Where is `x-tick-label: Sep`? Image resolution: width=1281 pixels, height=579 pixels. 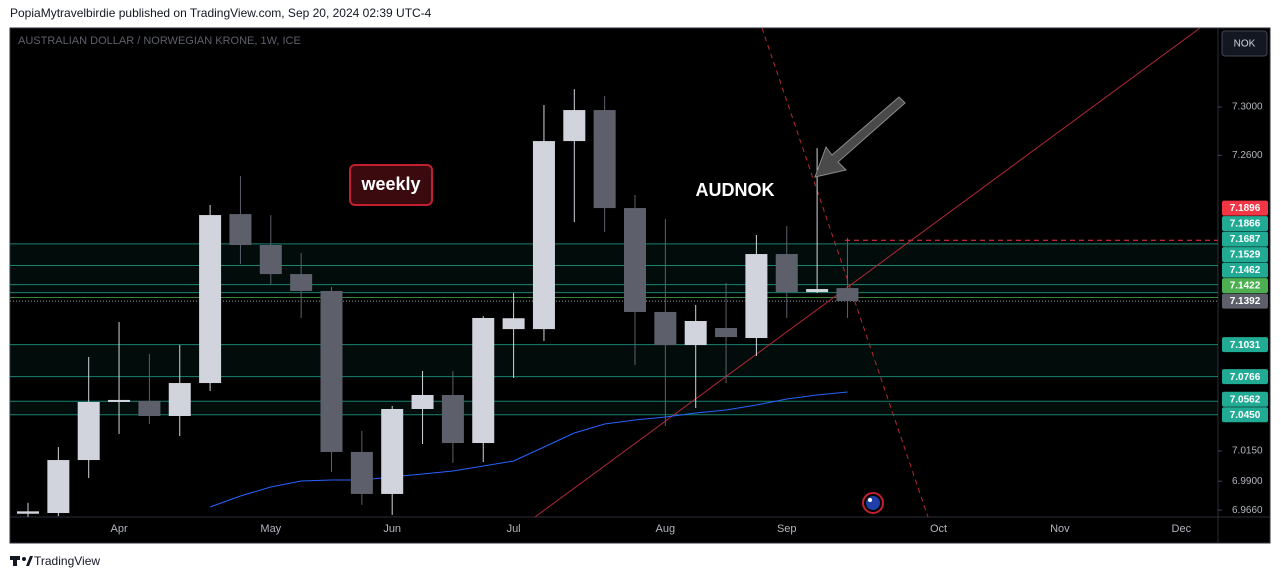 x-tick-label: Sep is located at coordinates (787, 529).